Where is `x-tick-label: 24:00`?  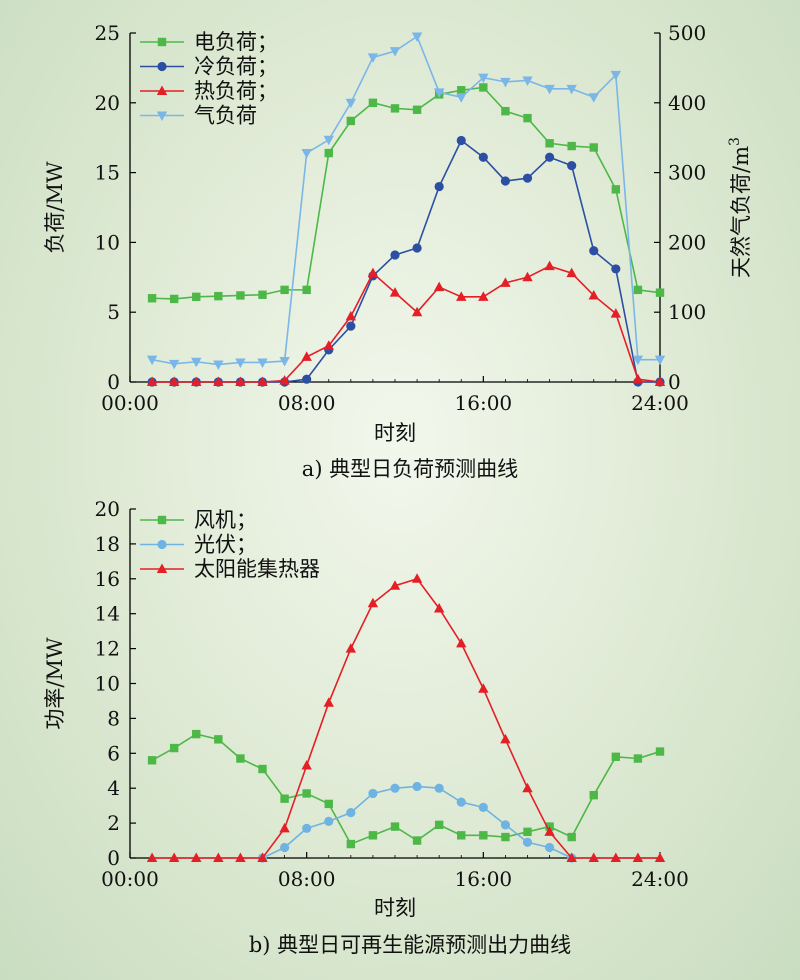
x-tick-label: 24:00 is located at coordinates (660, 879).